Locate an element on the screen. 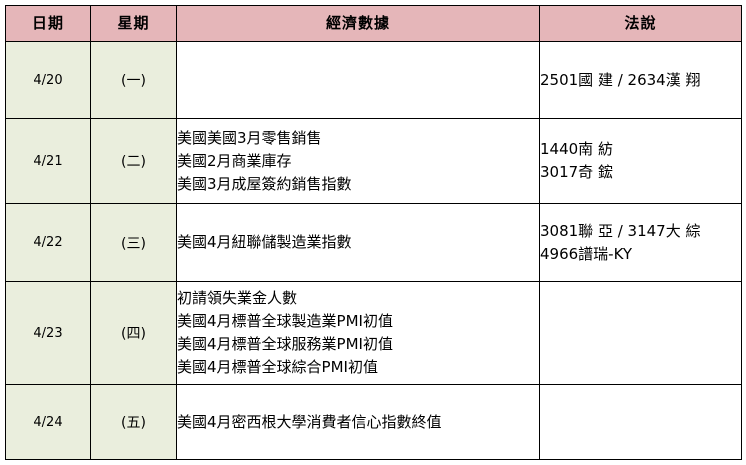 The image size is (746, 465). header-row: 日期 星期 經濟數據 法說 is located at coordinates (373, 23).